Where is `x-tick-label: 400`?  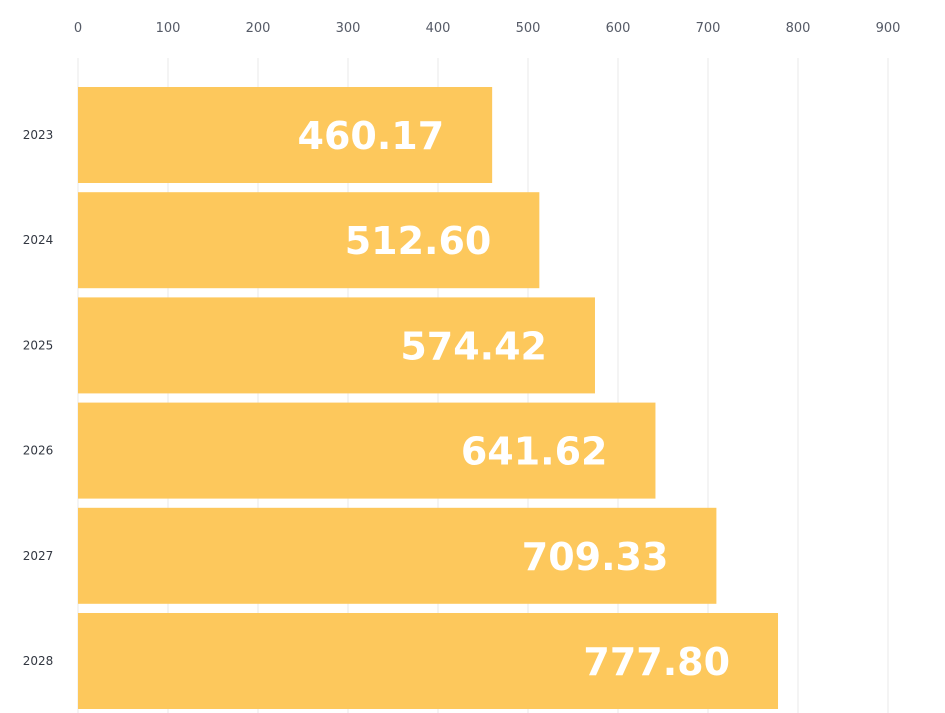 x-tick-label: 400 is located at coordinates (438, 28).